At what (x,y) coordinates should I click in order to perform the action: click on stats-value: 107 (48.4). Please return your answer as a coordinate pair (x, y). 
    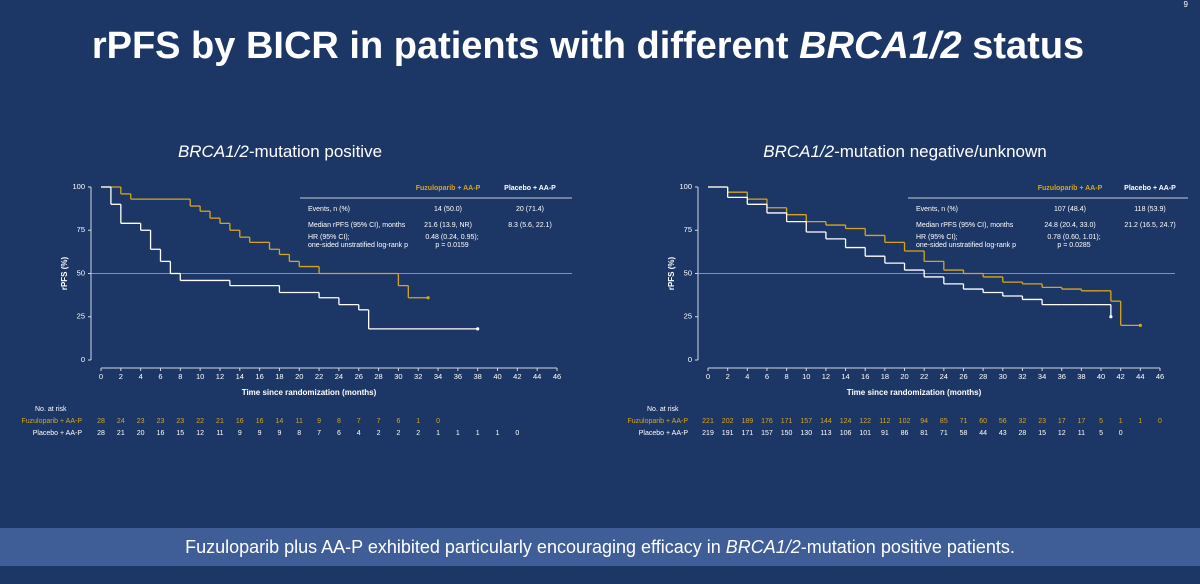
    Looking at the image, I should click on (1070, 209).